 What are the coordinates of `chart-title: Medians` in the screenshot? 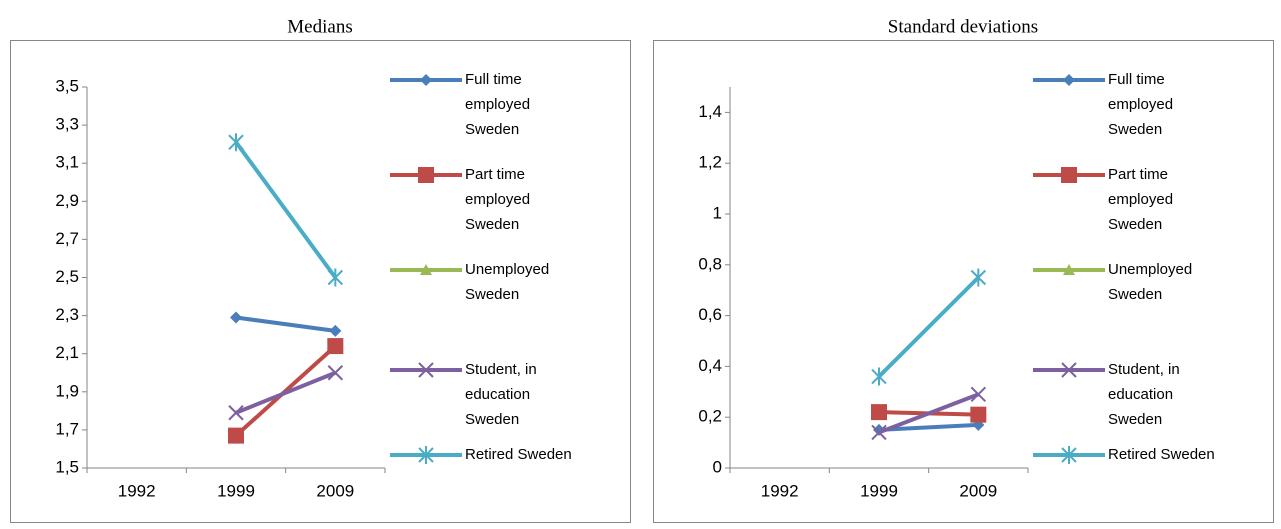 It's located at (319, 26).